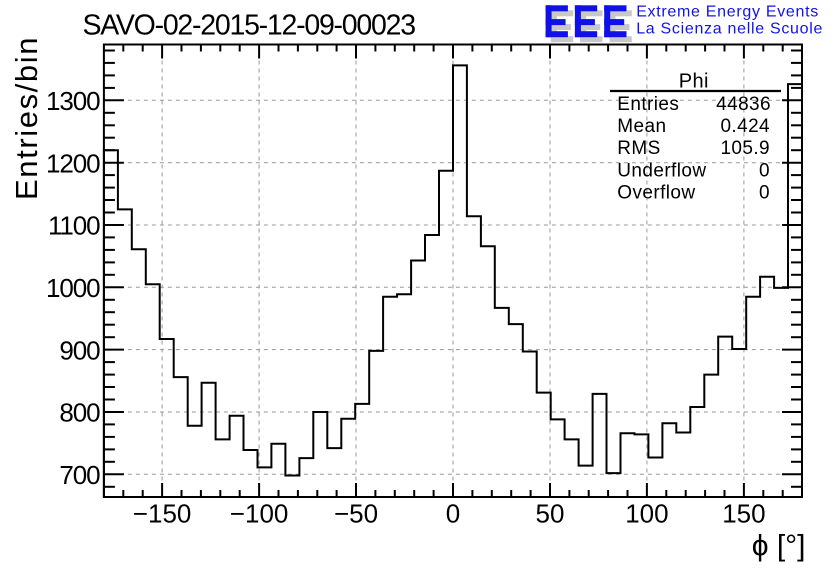  Describe the element at coordinates (73, 101) in the screenshot. I see `svg-text: 1300` at that location.